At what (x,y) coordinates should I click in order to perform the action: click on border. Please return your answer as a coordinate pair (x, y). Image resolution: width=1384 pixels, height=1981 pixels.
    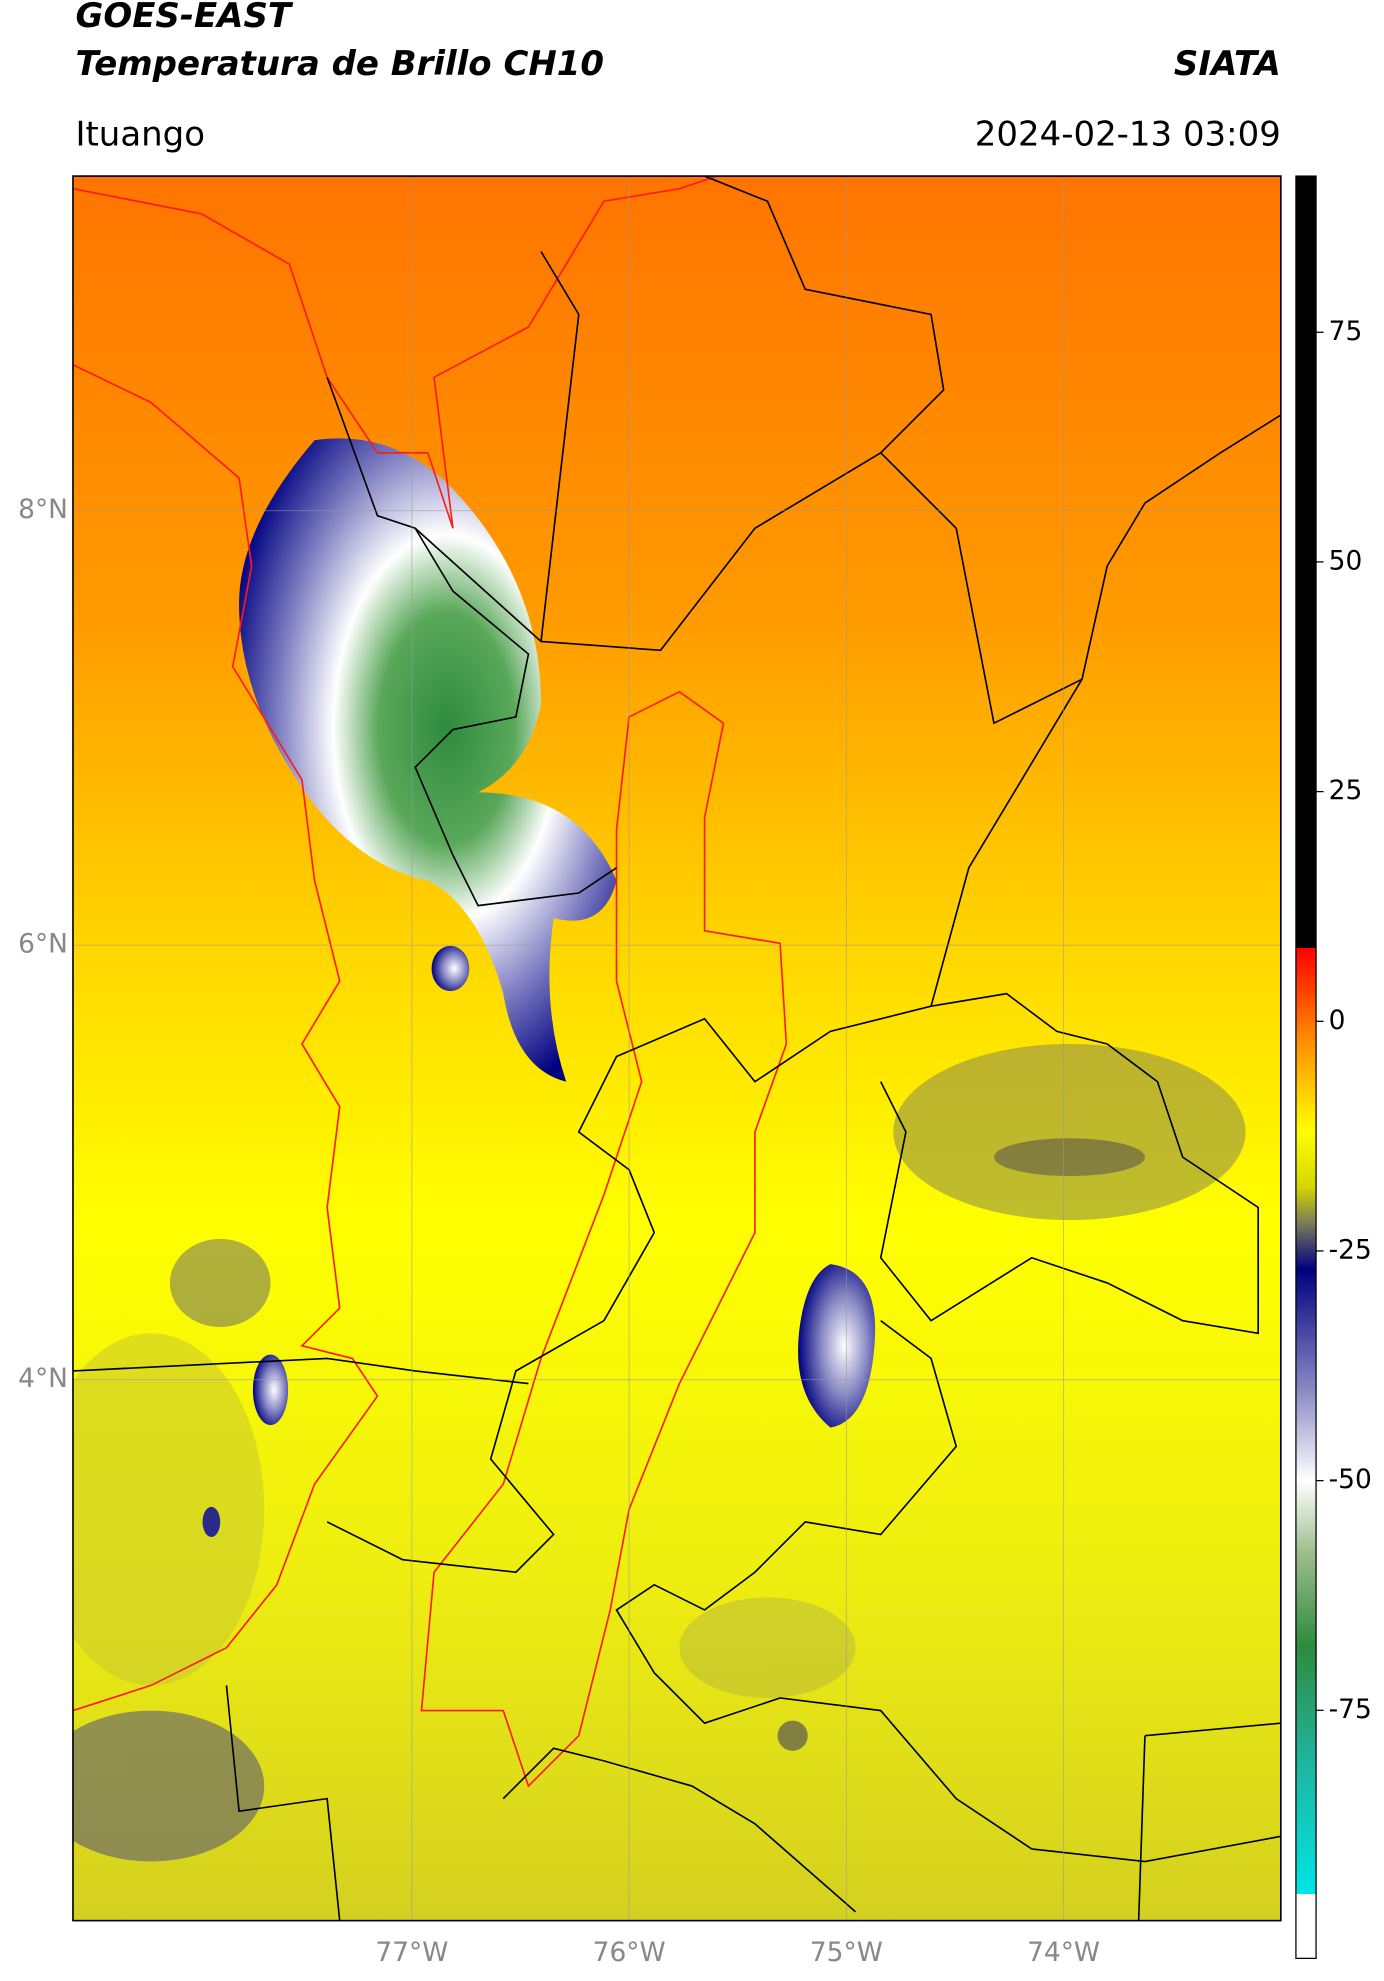
    Looking at the image, I should click on (395, 352).